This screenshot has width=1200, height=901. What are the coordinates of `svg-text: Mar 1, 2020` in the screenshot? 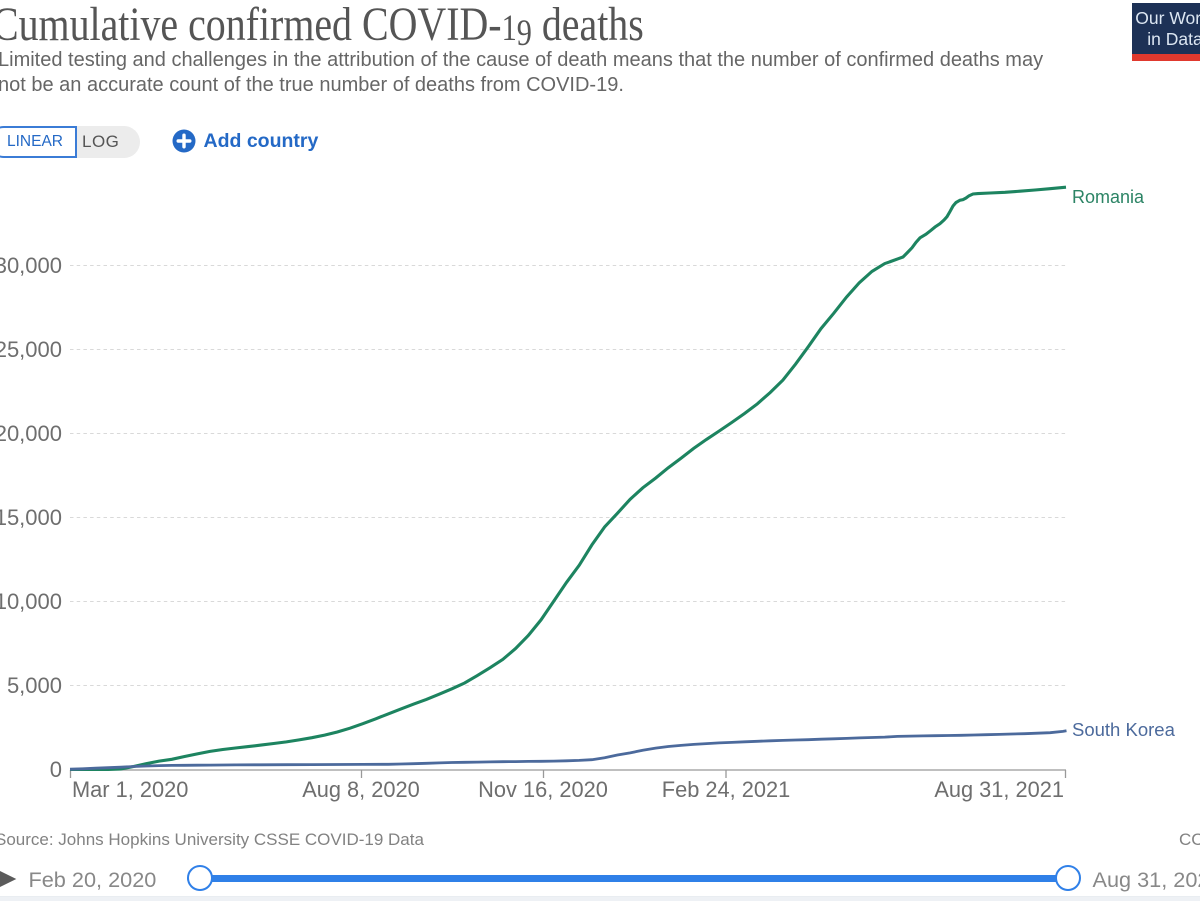 It's located at (130, 789).